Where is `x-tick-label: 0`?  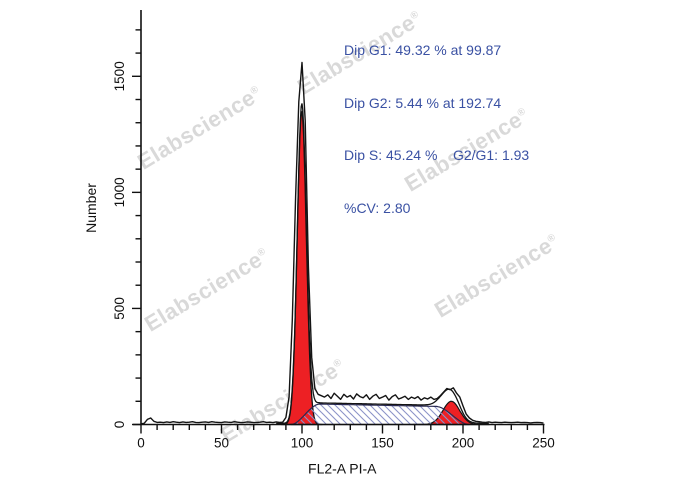
x-tick-label: 0 is located at coordinates (141, 443).